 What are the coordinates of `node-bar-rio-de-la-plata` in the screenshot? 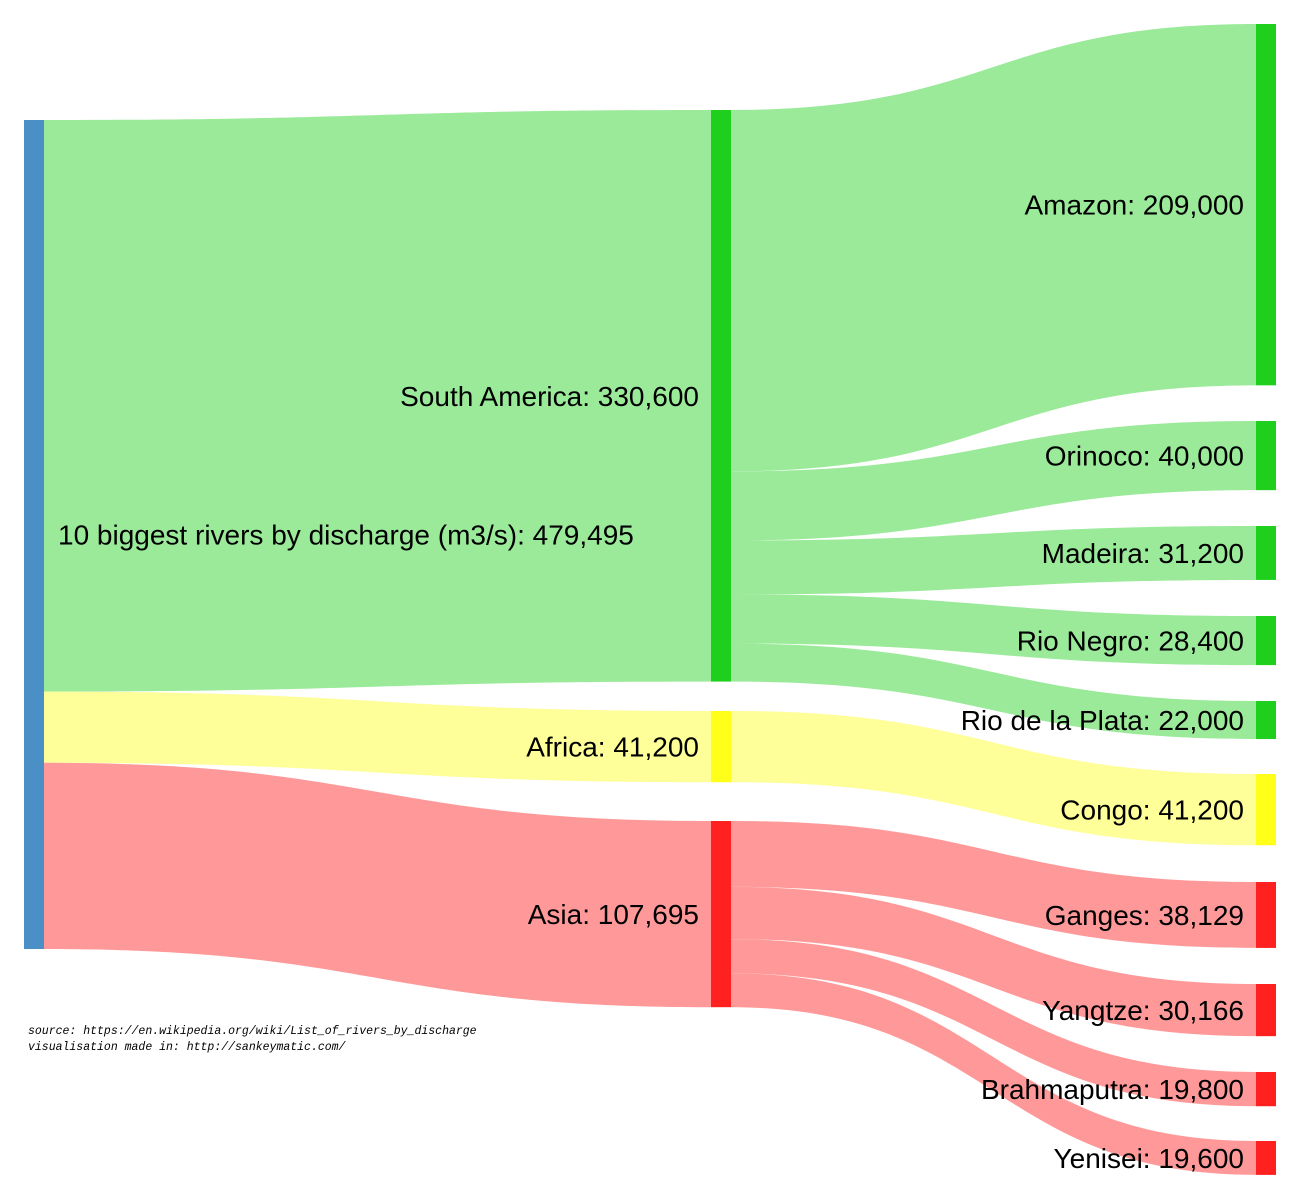 It's located at (1266, 720).